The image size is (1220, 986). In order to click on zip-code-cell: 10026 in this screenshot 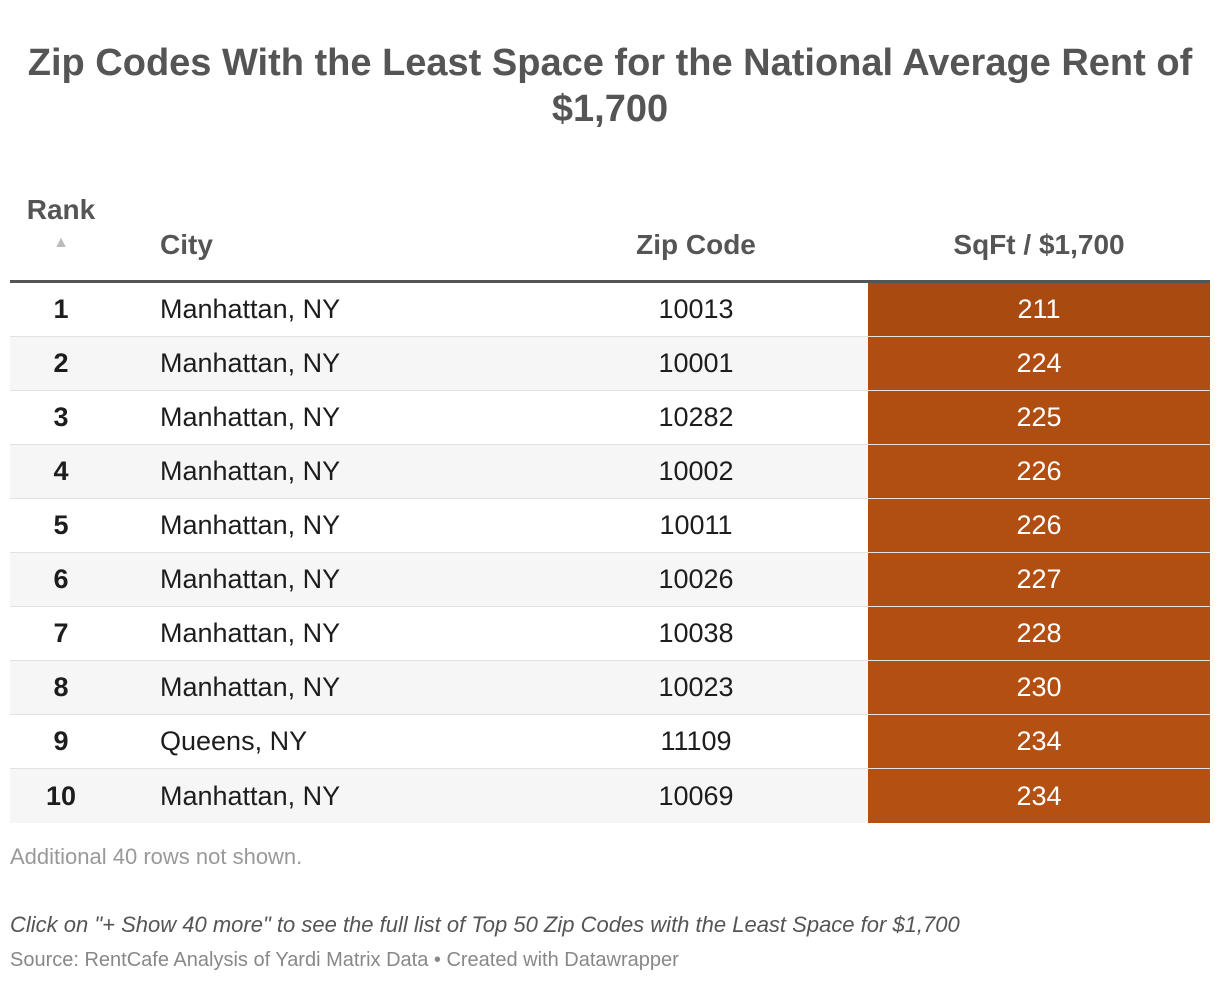, I will do `click(696, 579)`.